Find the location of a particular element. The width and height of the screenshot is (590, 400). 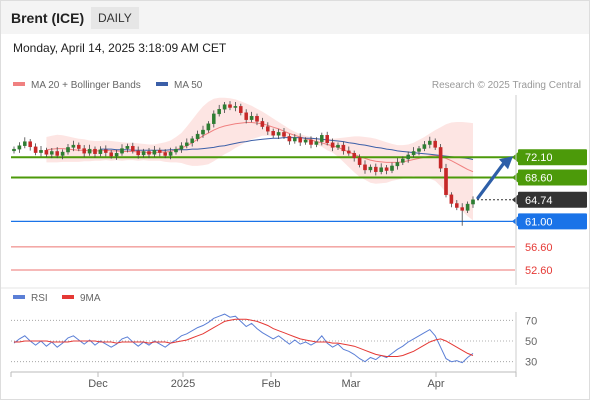

price-legend-ma50: MA 50 is located at coordinates (179, 85).